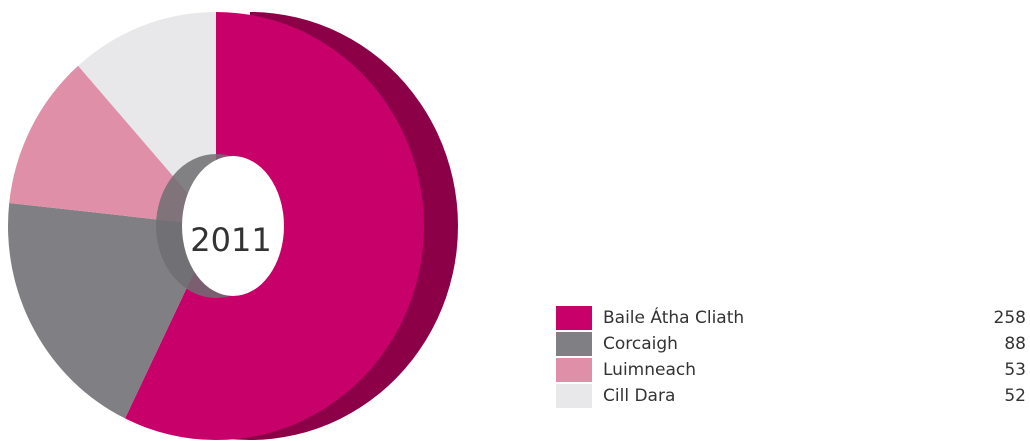 This screenshot has width=1030, height=441. I want to click on donut-hole-opening, so click(233, 226).